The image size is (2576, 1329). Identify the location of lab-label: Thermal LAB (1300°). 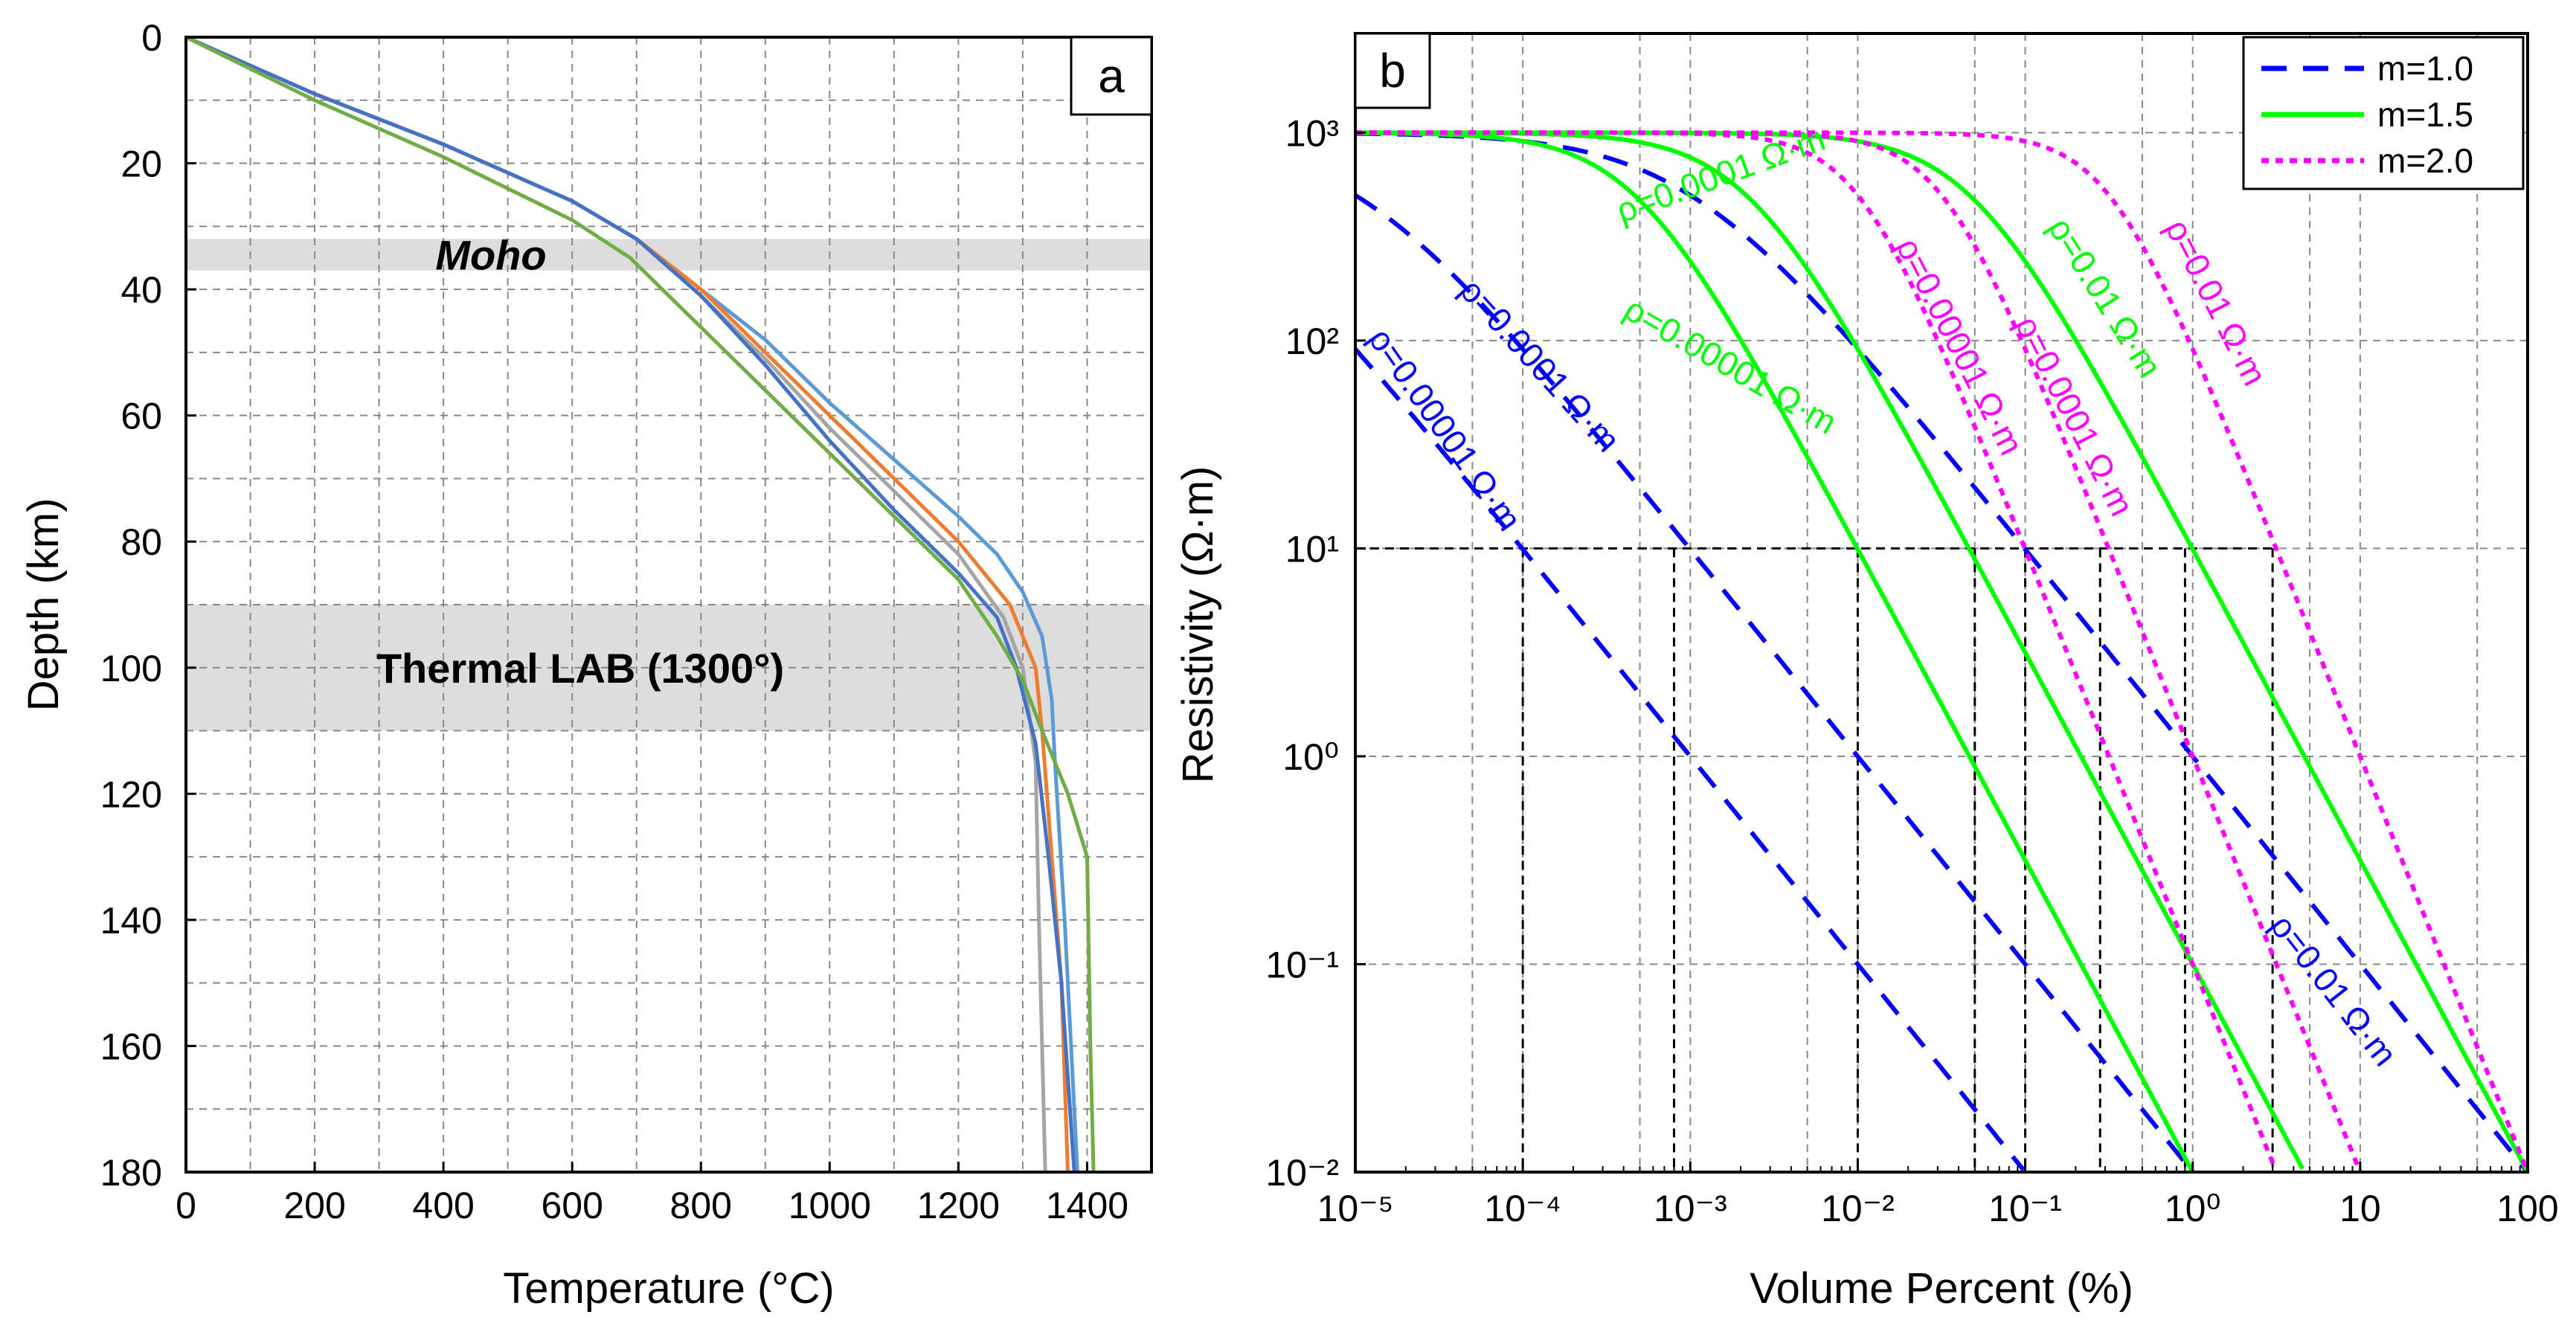
(580, 668).